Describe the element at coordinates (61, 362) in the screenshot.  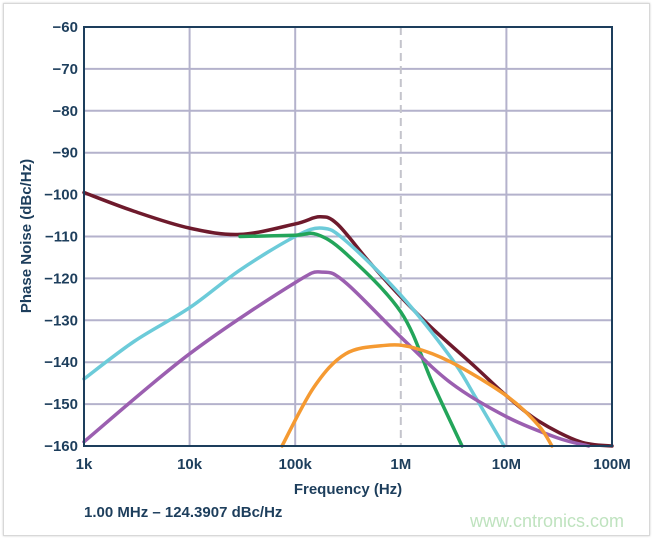
I see `y-tick-label: −140` at that location.